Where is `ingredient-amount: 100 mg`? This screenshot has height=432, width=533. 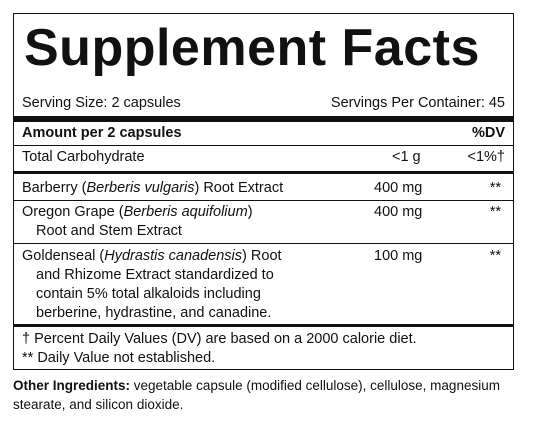
ingredient-amount: 100 mg is located at coordinates (398, 256).